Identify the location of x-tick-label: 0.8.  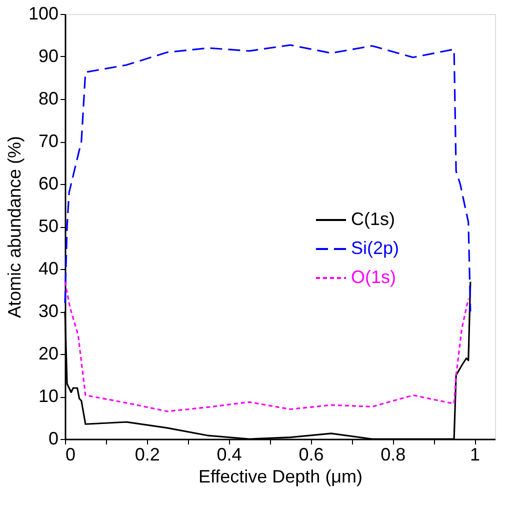
(393, 454).